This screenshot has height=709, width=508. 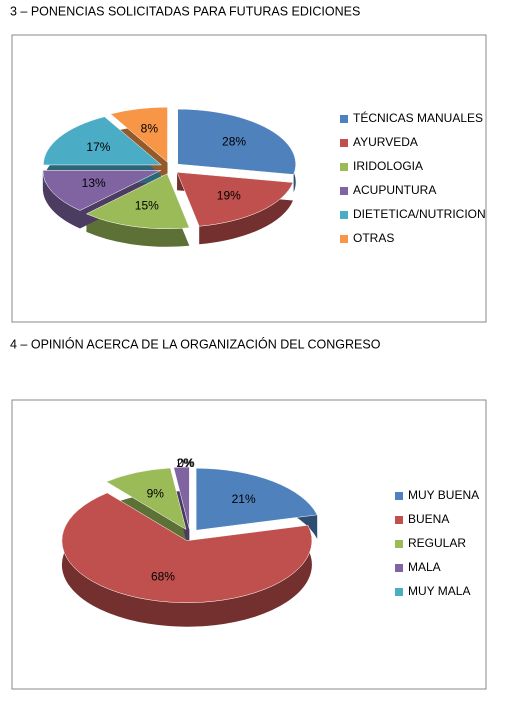 What do you see at coordinates (419, 214) in the screenshot?
I see `legend-label: DIETETICA/NUTRICION` at bounding box center [419, 214].